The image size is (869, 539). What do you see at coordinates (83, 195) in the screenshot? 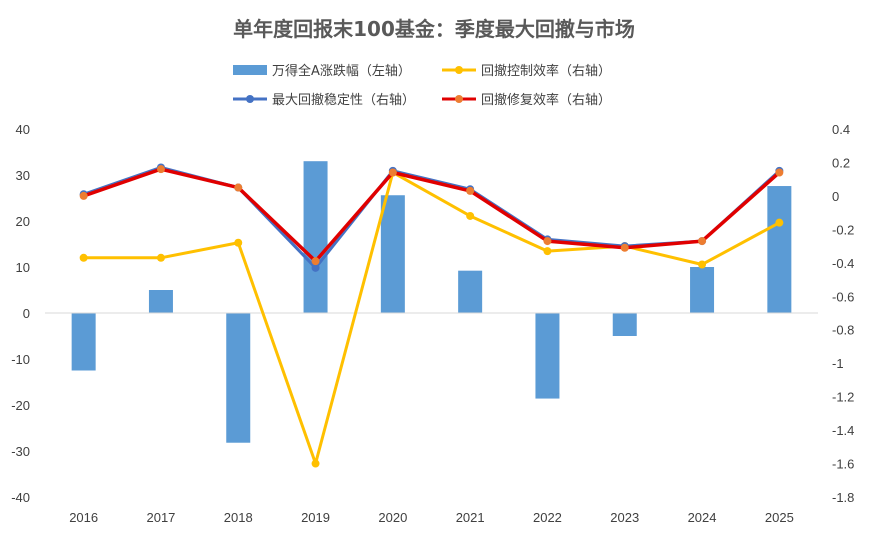
I see `point-repair-efficiency-2016` at bounding box center [83, 195].